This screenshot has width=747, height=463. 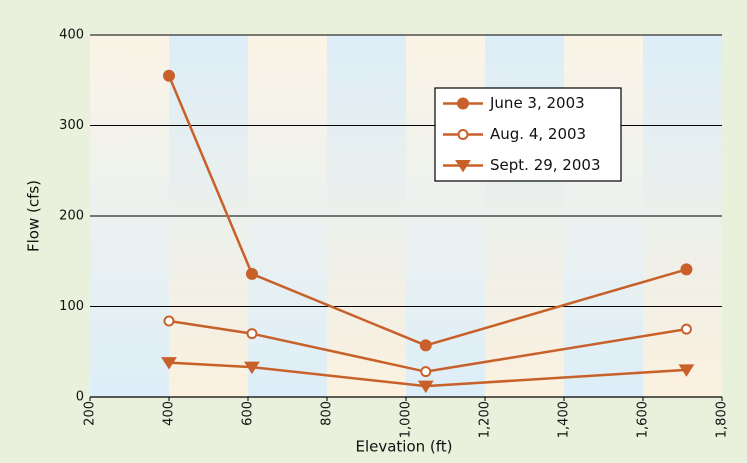 I want to click on legend-label: June 3, 2003, so click(x=537, y=103).